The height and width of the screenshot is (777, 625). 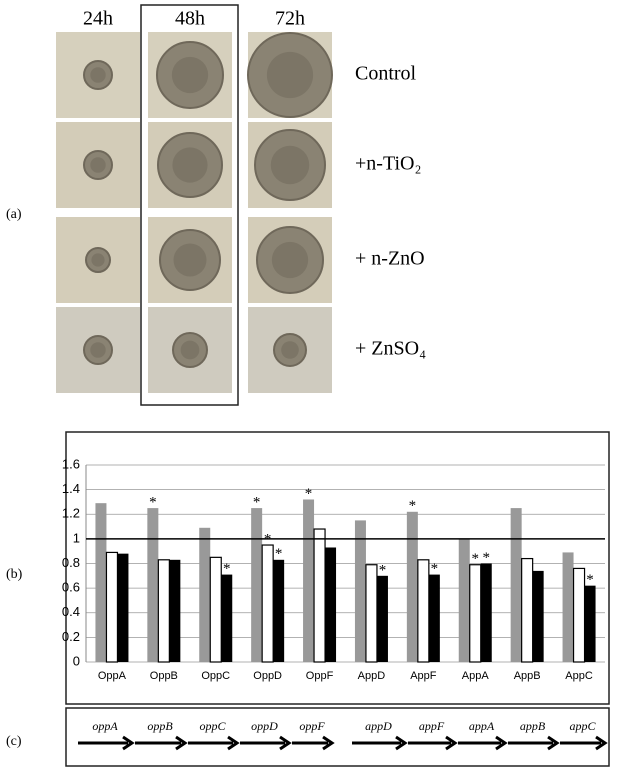 What do you see at coordinates (423, 676) in the screenshot?
I see `x-tick-label: AppF` at bounding box center [423, 676].